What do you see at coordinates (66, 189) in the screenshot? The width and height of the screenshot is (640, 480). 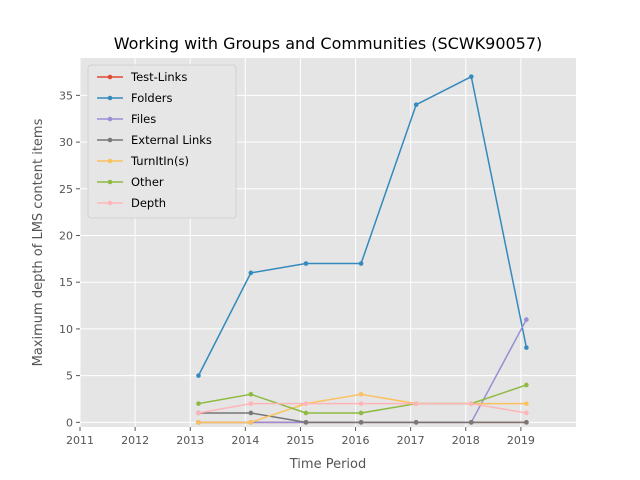 I see `y-tick-label: 25` at bounding box center [66, 189].